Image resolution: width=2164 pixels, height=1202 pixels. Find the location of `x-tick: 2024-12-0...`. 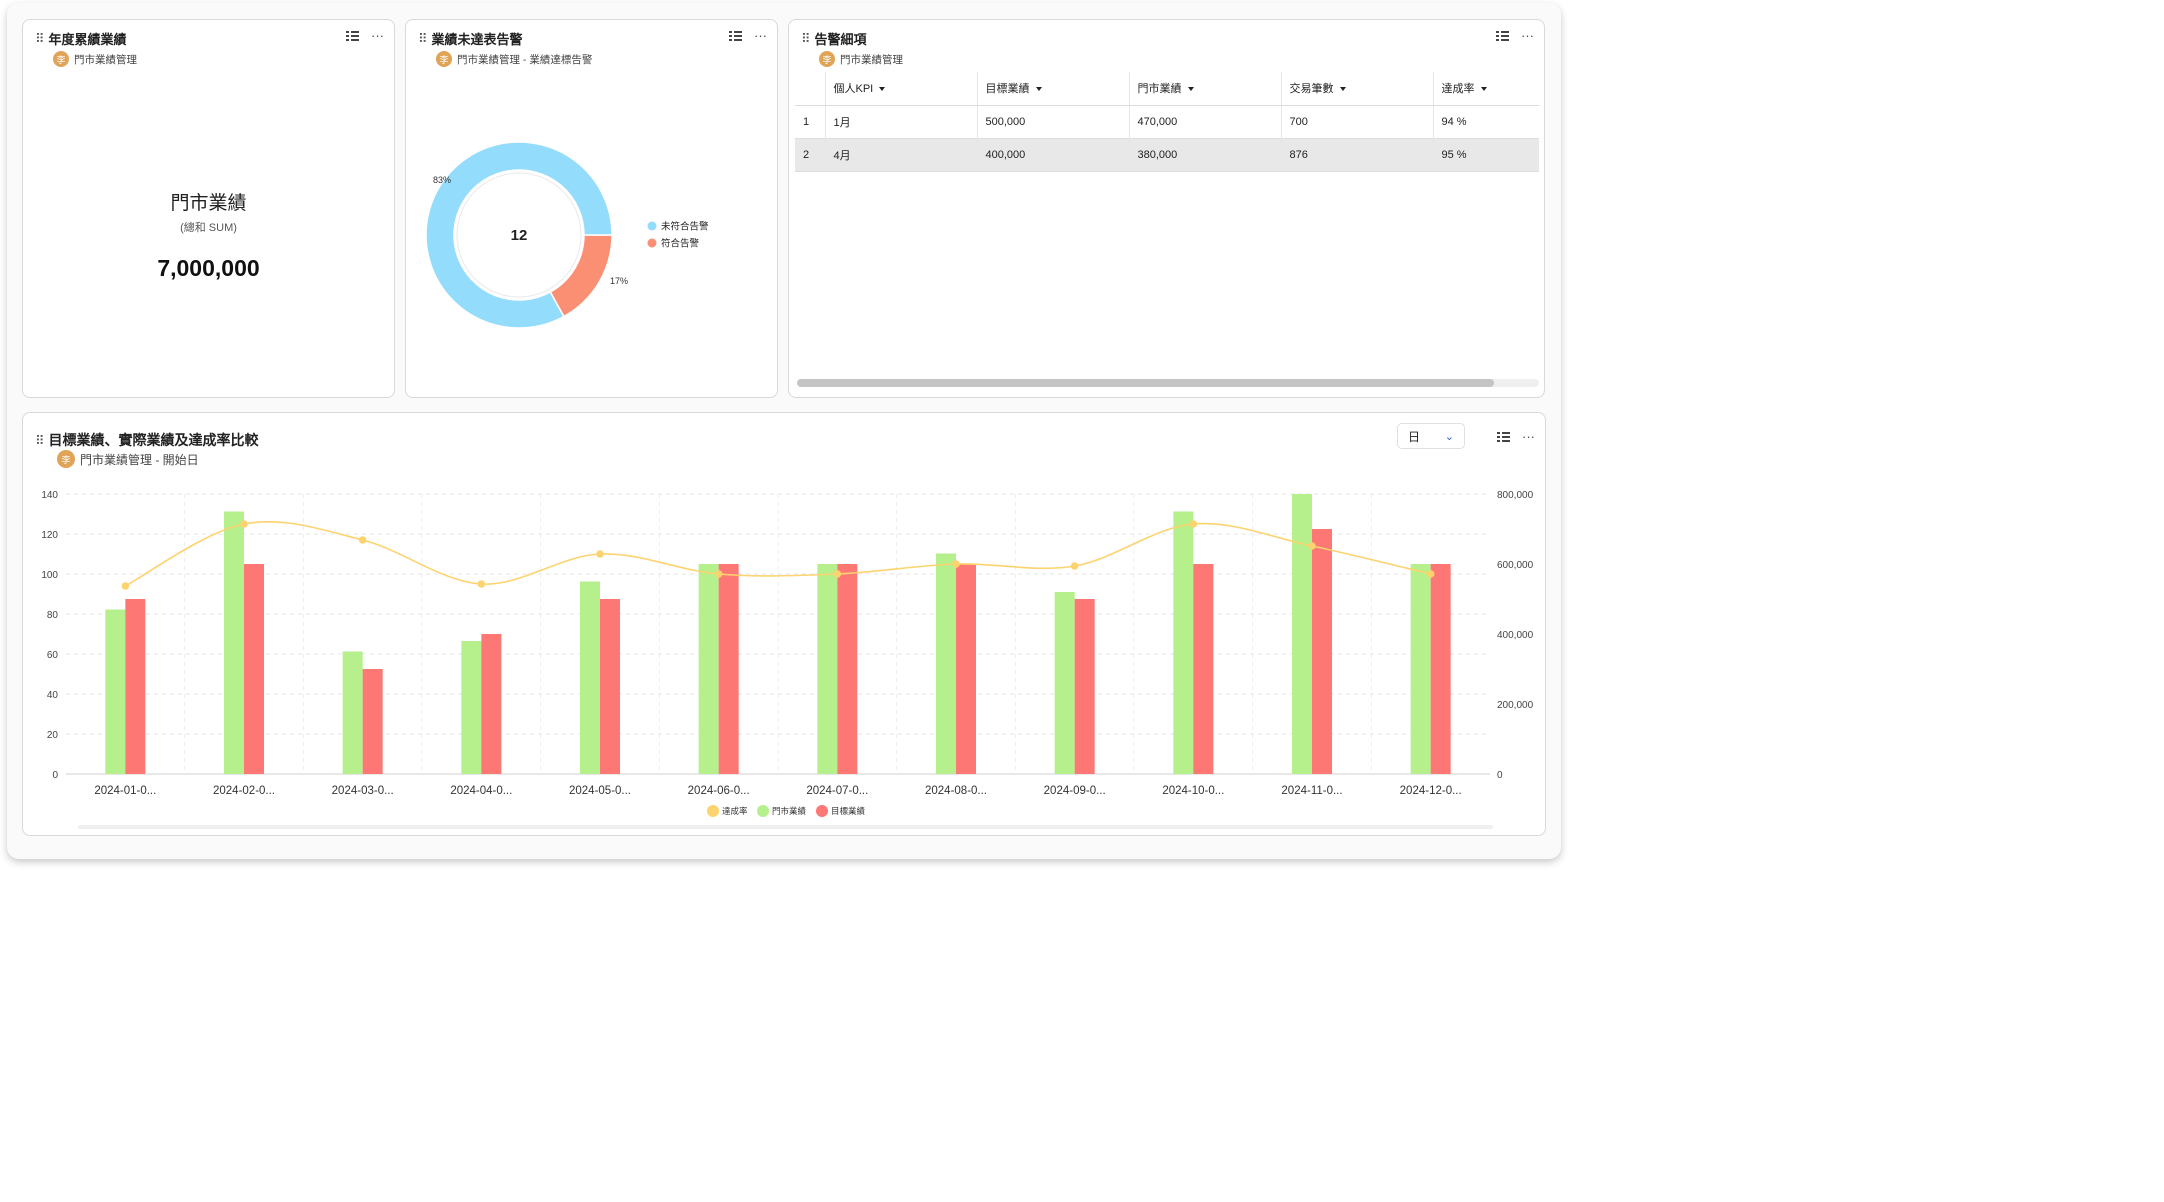

x-tick: 2024-12-0... is located at coordinates (1431, 791).